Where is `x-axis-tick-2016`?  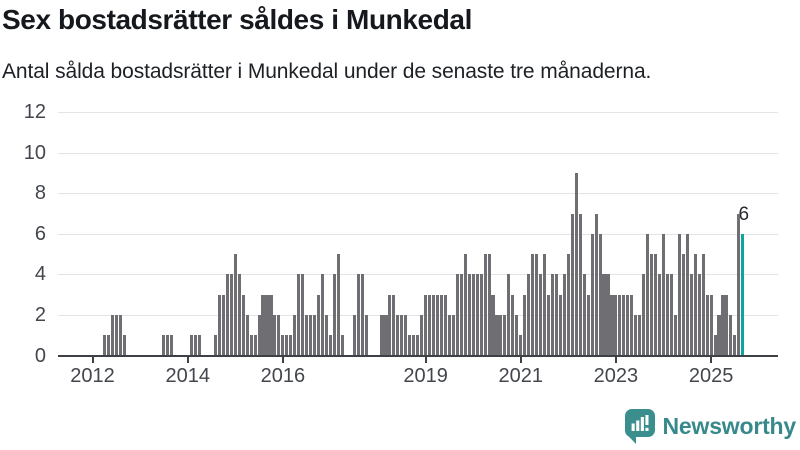
x-axis-tick-2016 is located at coordinates (282, 359).